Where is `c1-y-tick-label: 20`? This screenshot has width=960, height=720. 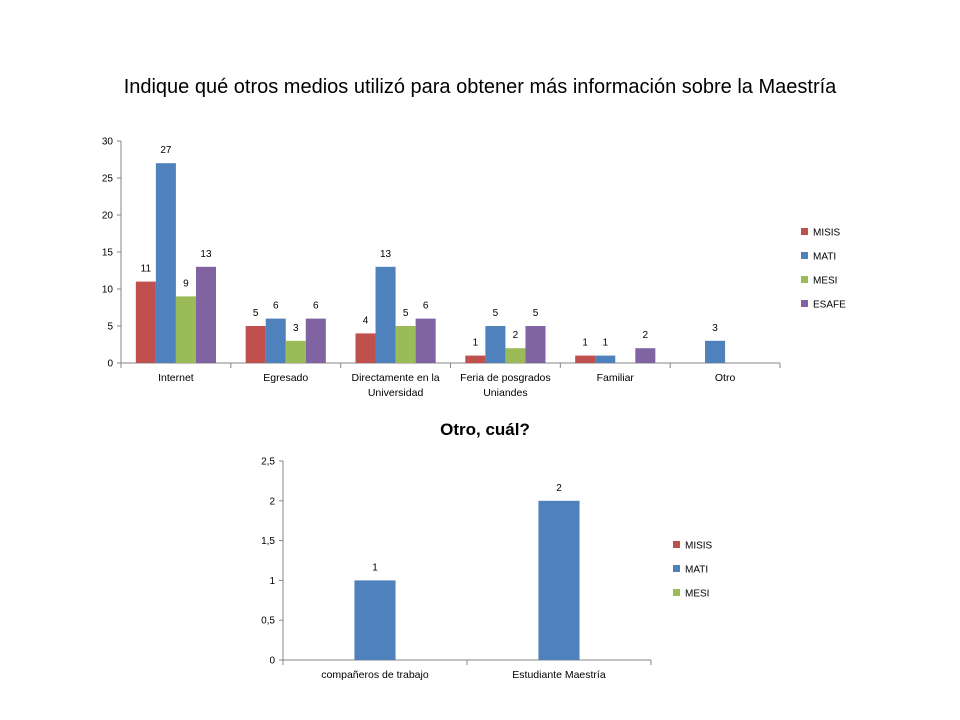
c1-y-tick-label: 20 is located at coordinates (108, 216).